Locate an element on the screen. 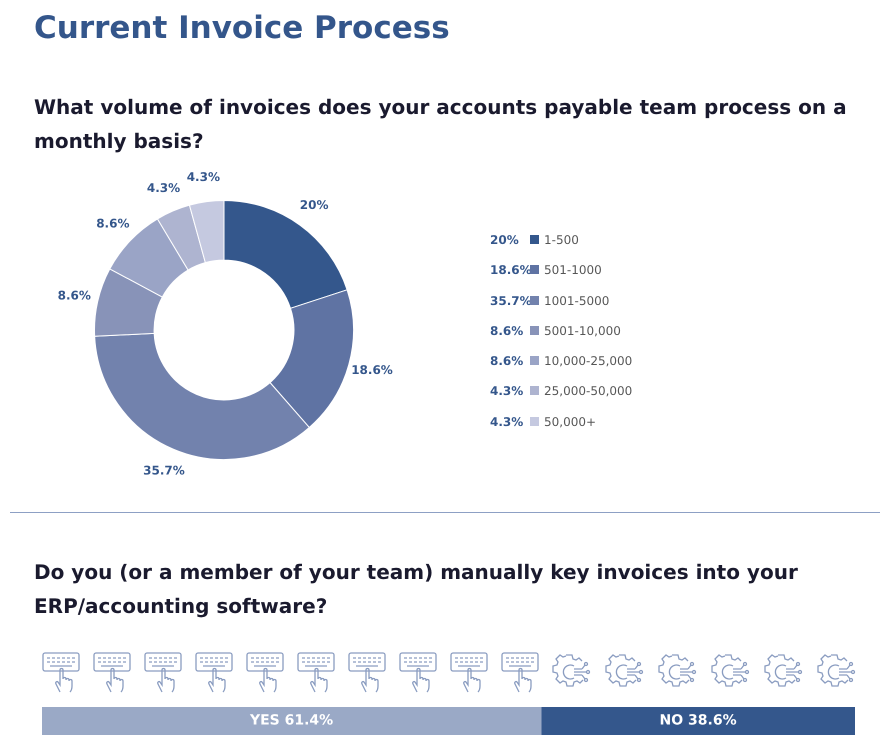 This screenshot has height=753, width=886. text: 35.7% is located at coordinates (511, 301).